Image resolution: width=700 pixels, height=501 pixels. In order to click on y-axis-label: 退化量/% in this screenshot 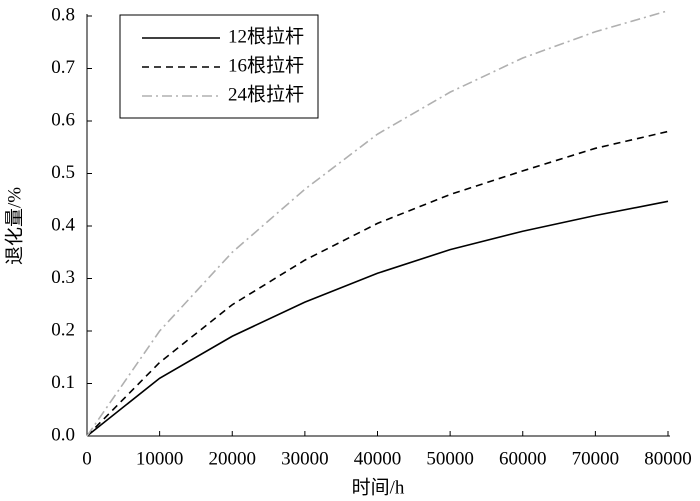, I will do `click(14, 226)`.